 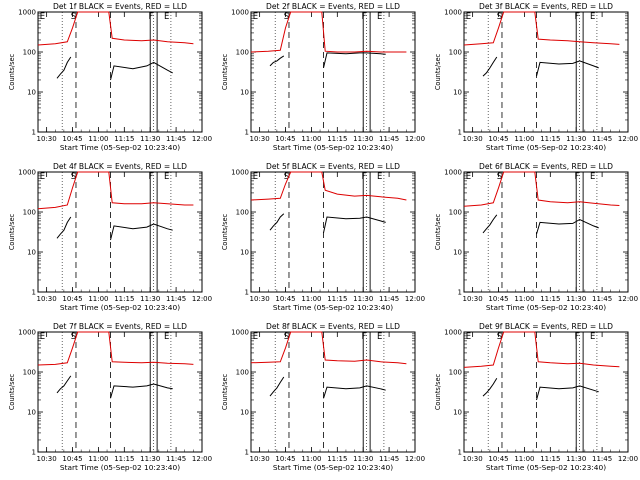 I want to click on chart-title: Det 8f BLACK = Events, RED = LLD, so click(x=333, y=326).